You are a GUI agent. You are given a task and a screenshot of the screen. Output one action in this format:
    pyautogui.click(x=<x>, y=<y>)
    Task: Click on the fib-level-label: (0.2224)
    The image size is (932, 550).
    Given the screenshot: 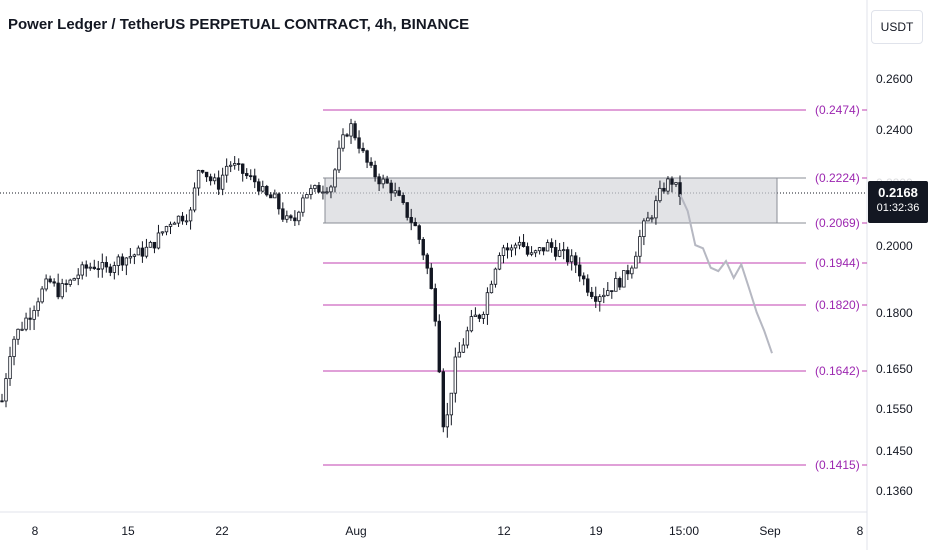 What is the action you would take?
    pyautogui.click(x=837, y=178)
    